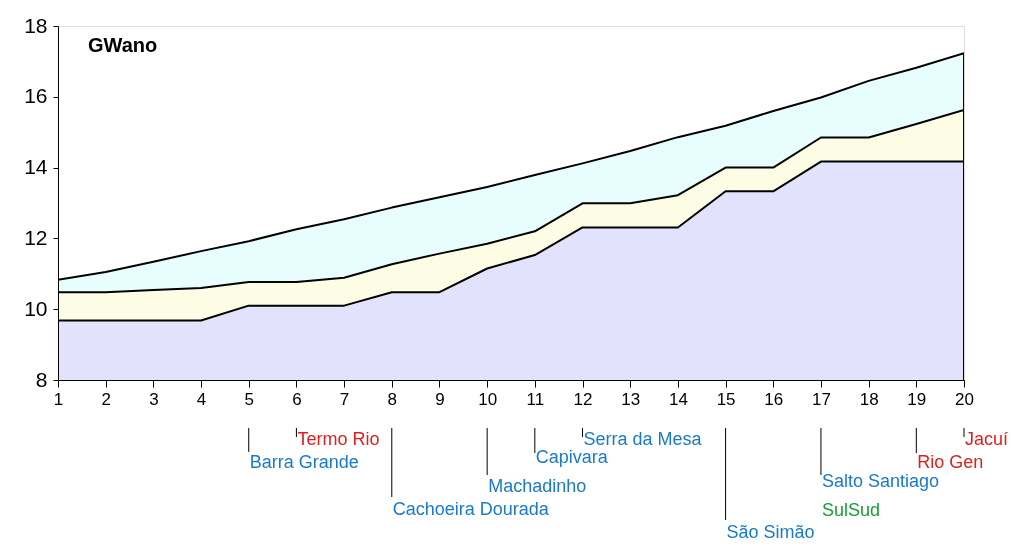 The height and width of the screenshot is (547, 1011). I want to click on text: SulSud, so click(850, 510).